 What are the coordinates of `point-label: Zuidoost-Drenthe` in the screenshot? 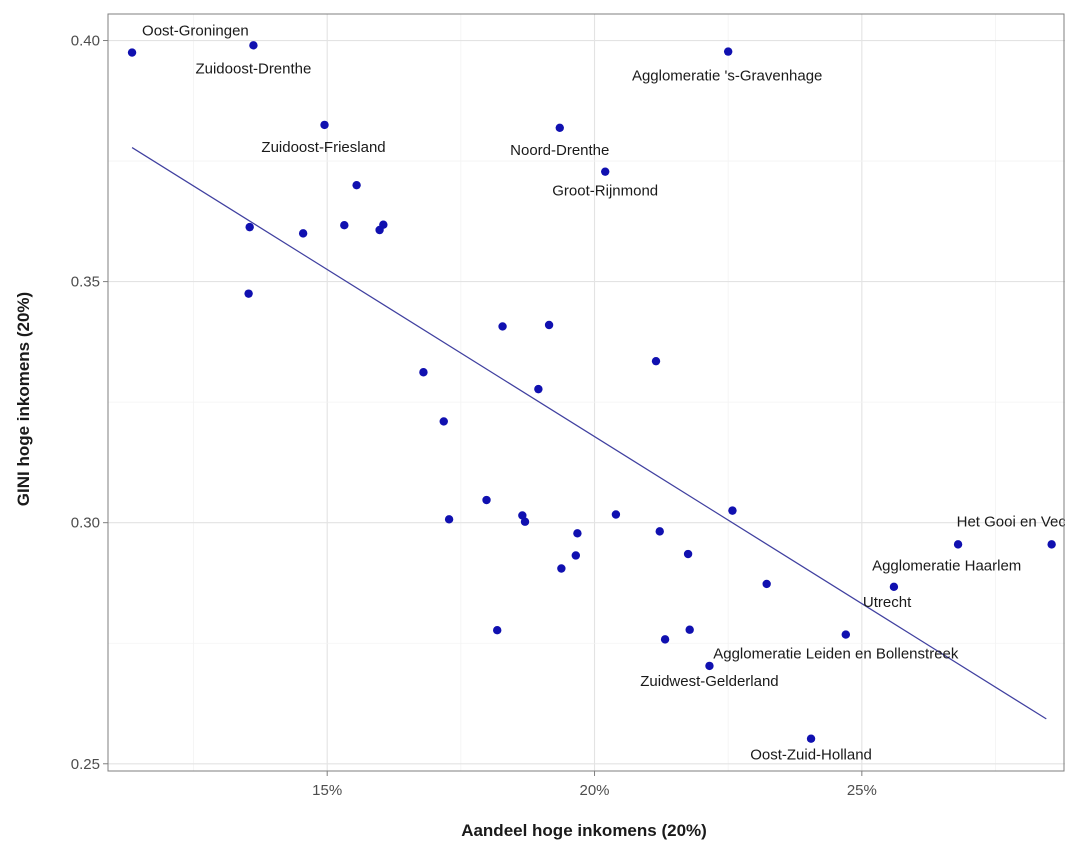 It's located at (253, 68).